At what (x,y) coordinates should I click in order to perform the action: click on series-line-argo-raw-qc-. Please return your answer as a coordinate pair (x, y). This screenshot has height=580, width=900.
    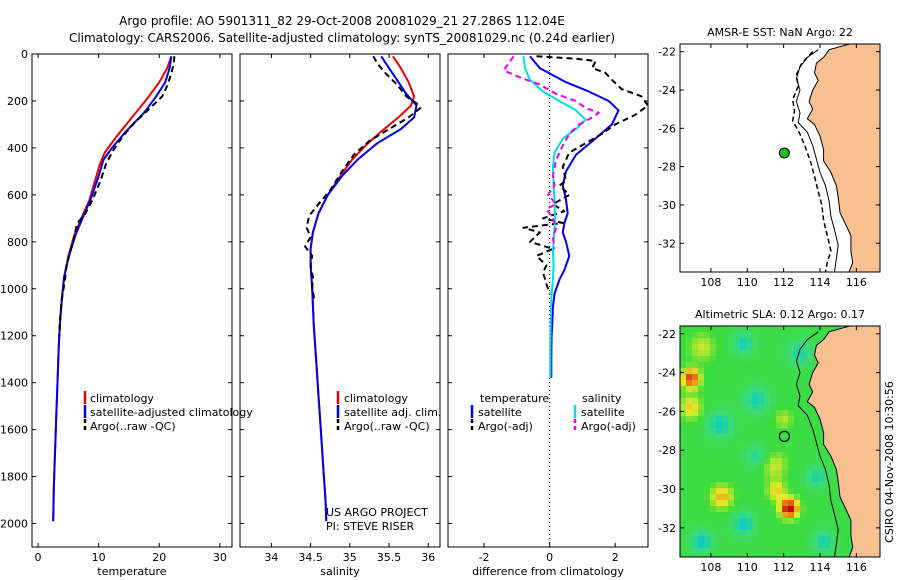
    Looking at the image, I should click on (363, 178).